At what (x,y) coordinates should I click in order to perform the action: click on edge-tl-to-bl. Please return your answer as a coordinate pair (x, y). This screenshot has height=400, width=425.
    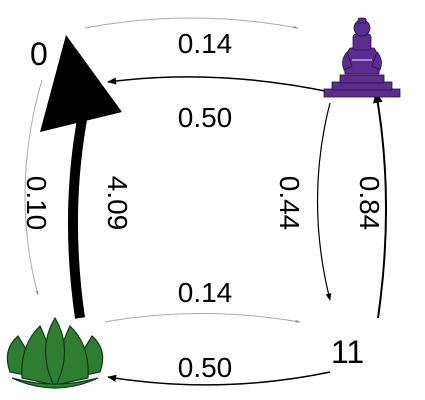
    Looking at the image, I should click on (33, 187).